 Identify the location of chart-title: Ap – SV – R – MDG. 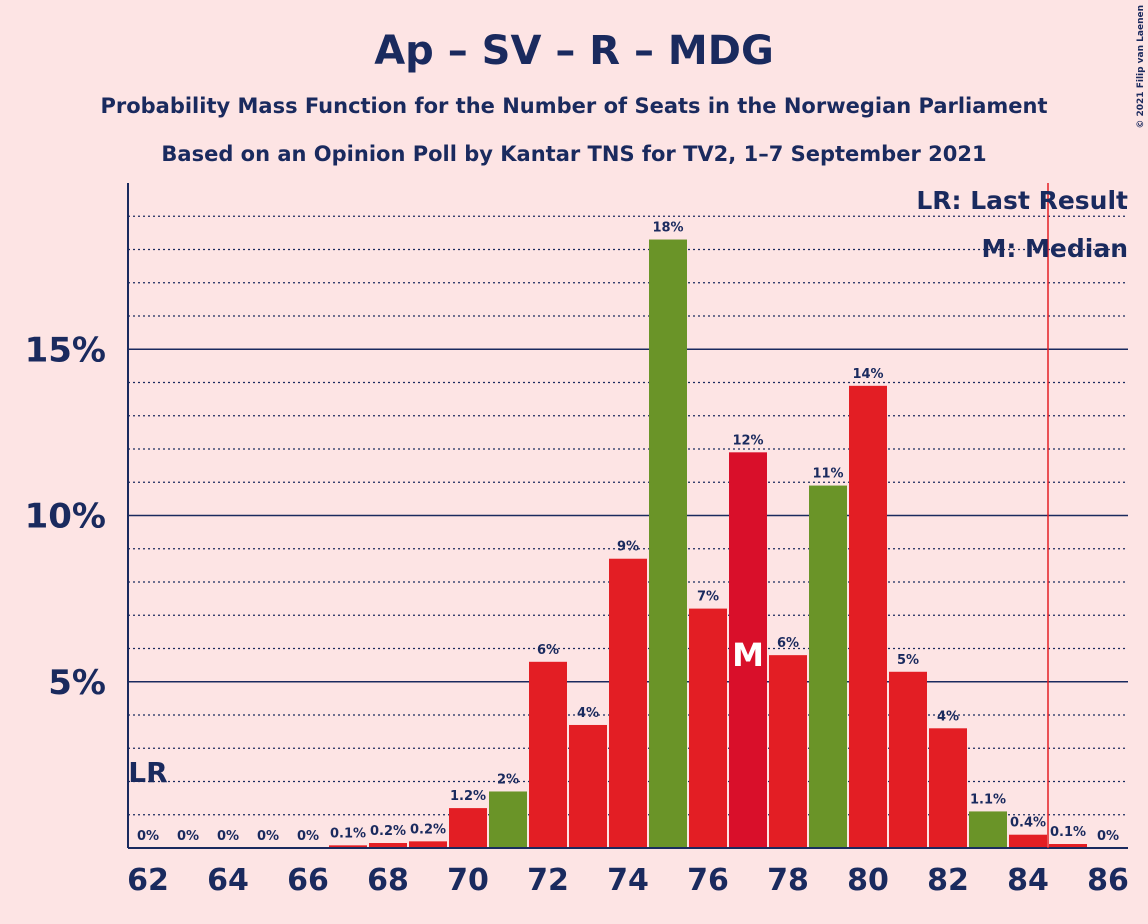
(574, 51).